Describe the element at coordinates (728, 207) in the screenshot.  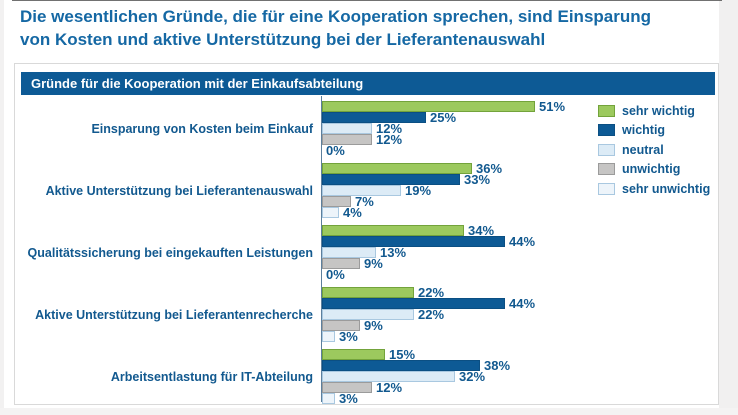
I see `right-margin-strip` at that location.